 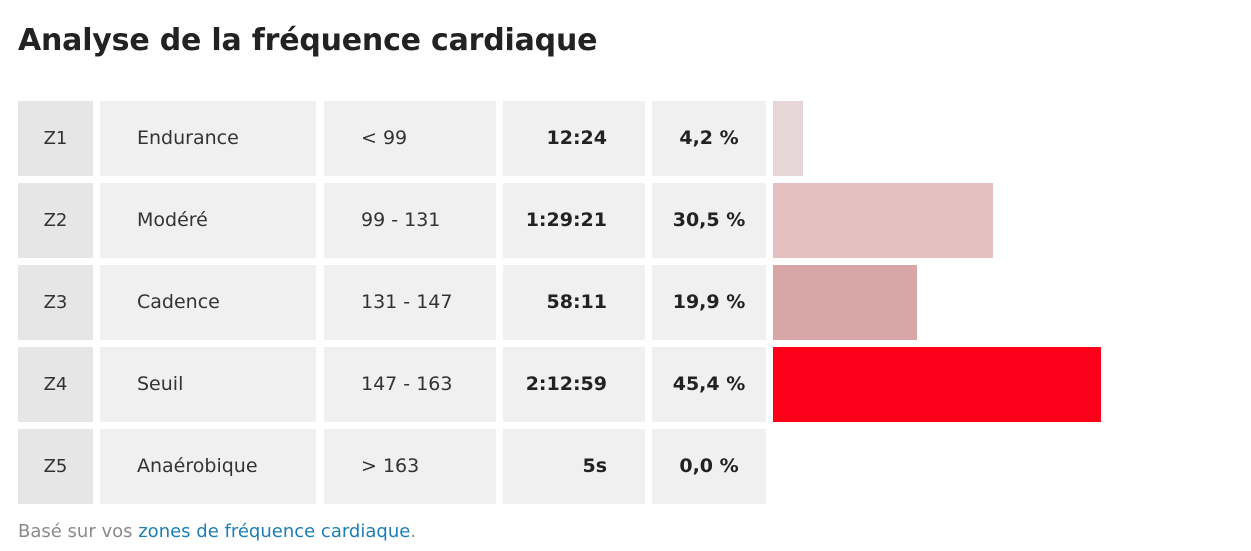 I want to click on zone-label: Z3, so click(x=55, y=302).